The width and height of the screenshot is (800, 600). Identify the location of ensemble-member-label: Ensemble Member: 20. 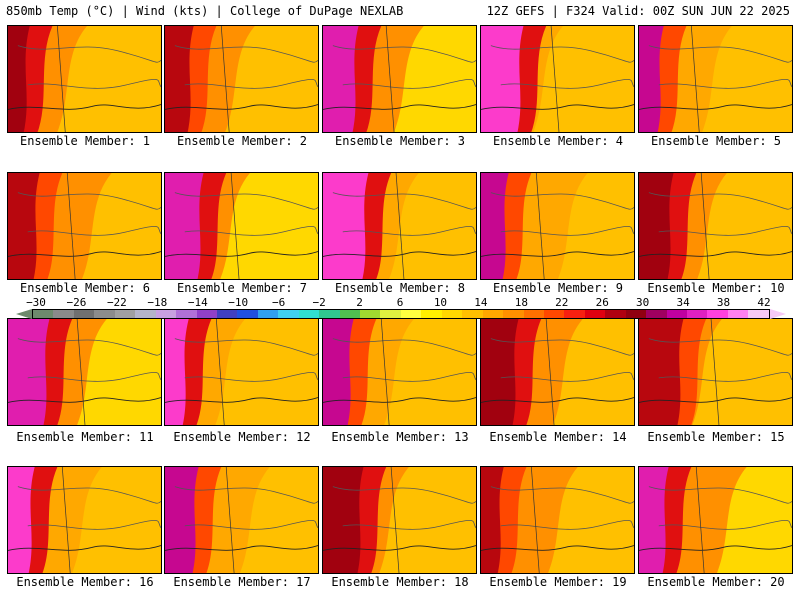
(716, 582).